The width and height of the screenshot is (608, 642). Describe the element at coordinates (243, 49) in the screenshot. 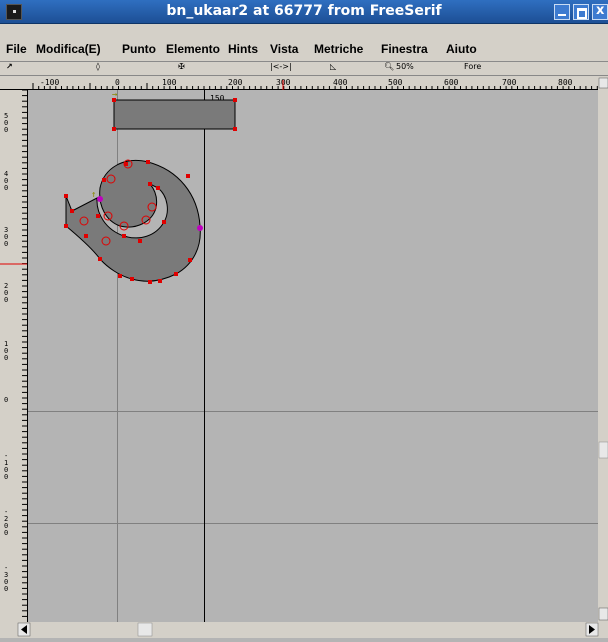

I see `menu-hints: Hints` at that location.